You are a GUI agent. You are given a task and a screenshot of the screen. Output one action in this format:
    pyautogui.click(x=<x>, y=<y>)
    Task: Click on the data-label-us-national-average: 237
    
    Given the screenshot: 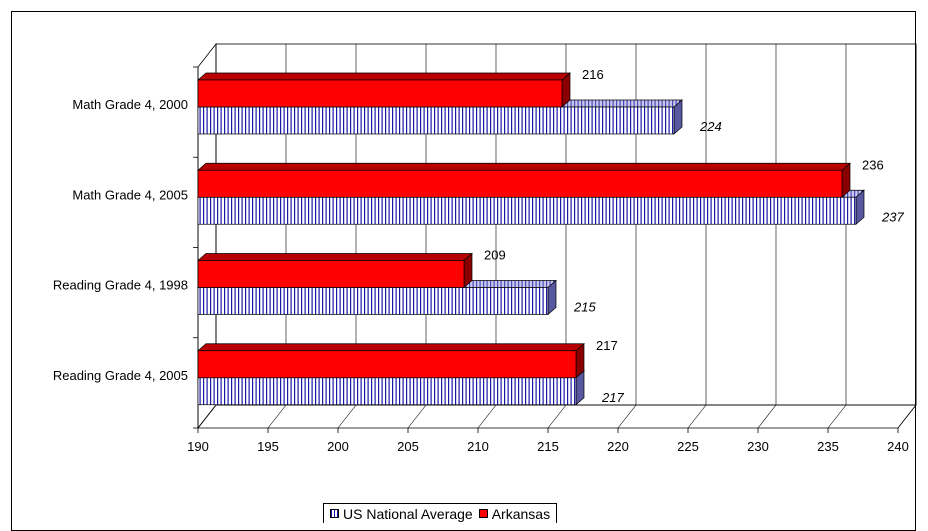 What is the action you would take?
    pyautogui.click(x=892, y=216)
    